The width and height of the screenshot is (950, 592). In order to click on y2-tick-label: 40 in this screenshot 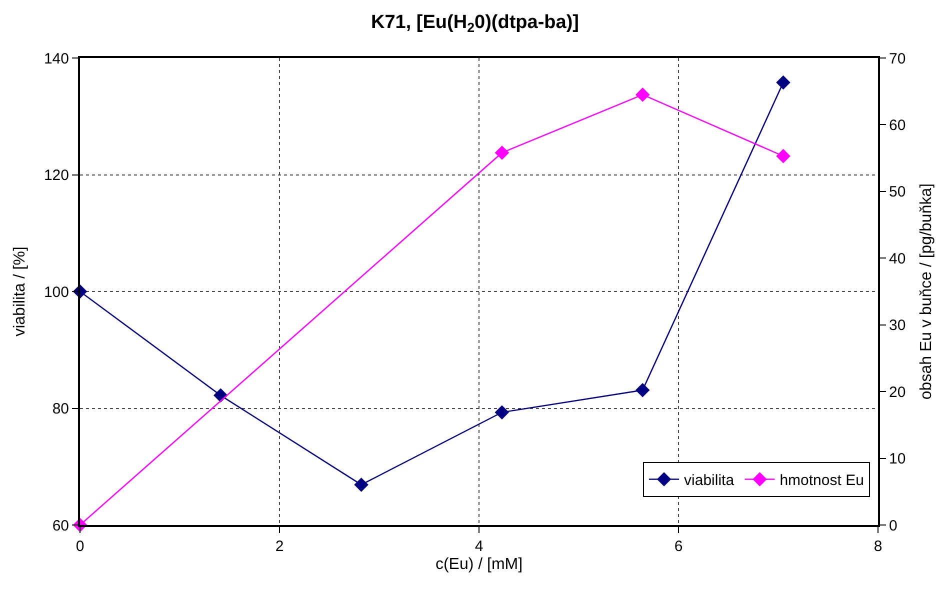, I will do `click(897, 259)`.